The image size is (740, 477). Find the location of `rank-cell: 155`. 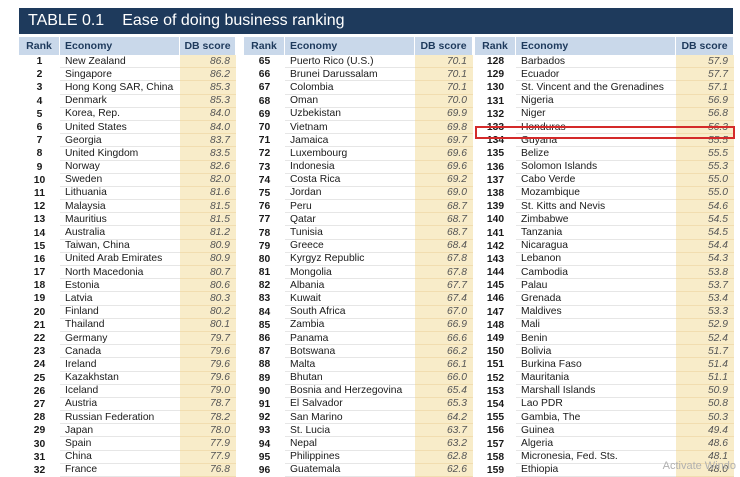

rank-cell: 155 is located at coordinates (495, 418).